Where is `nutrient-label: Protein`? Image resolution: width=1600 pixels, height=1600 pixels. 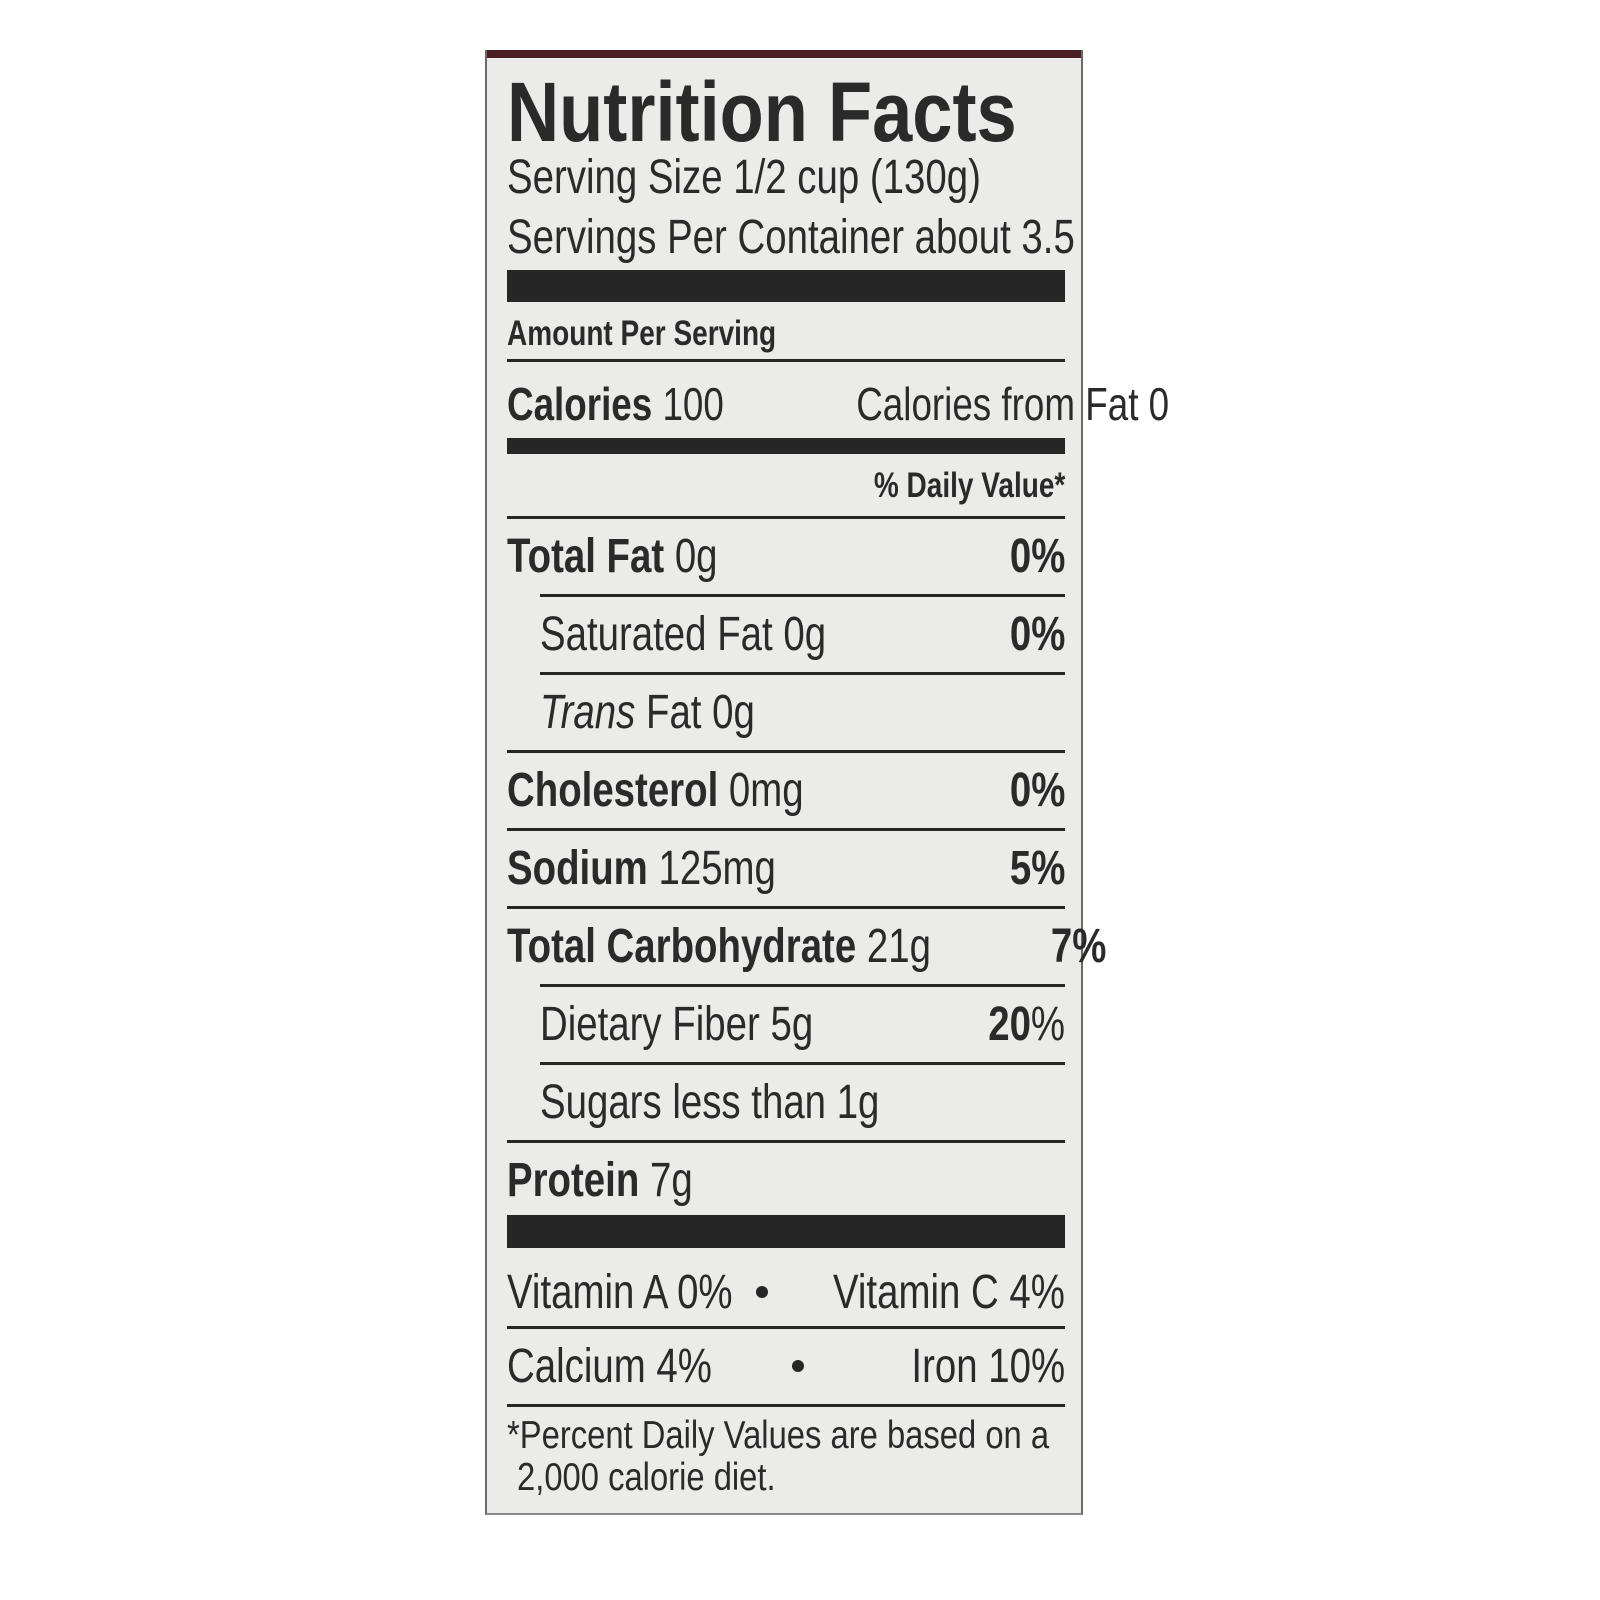
nutrient-label: Protein is located at coordinates (573, 1180).